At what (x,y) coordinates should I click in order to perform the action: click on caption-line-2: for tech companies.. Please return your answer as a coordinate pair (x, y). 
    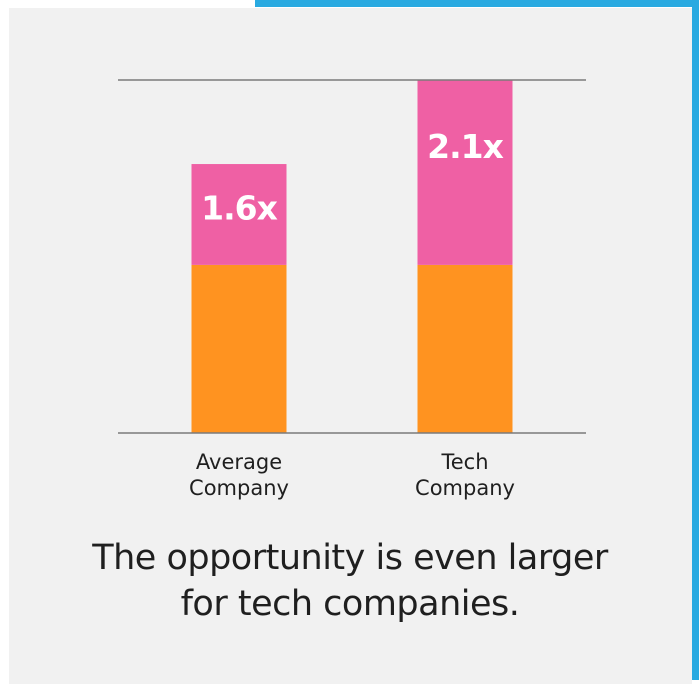
    Looking at the image, I should click on (350, 604).